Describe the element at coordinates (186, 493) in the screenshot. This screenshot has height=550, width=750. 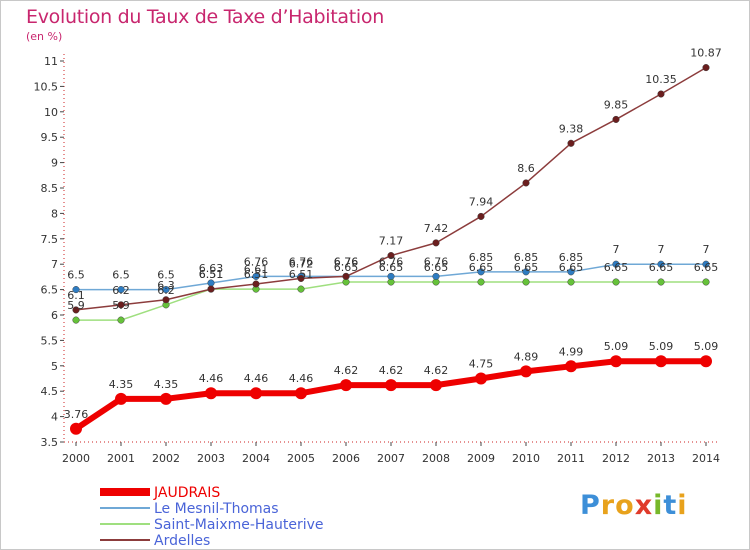
I see `legend-label: JAUDRAIS` at that location.